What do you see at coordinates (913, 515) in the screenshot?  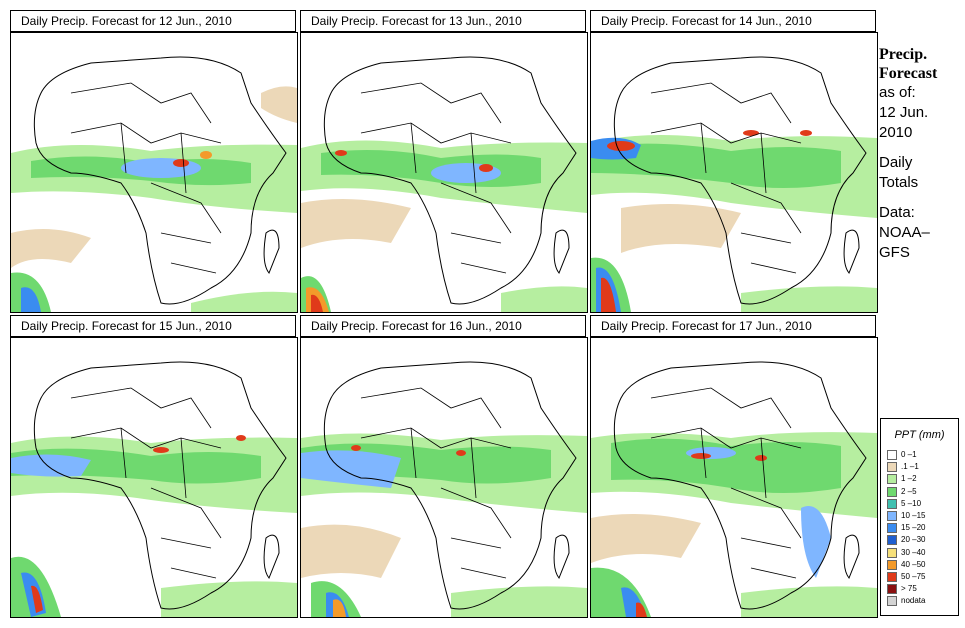 I see `legend-label: 10 –15` at bounding box center [913, 515].